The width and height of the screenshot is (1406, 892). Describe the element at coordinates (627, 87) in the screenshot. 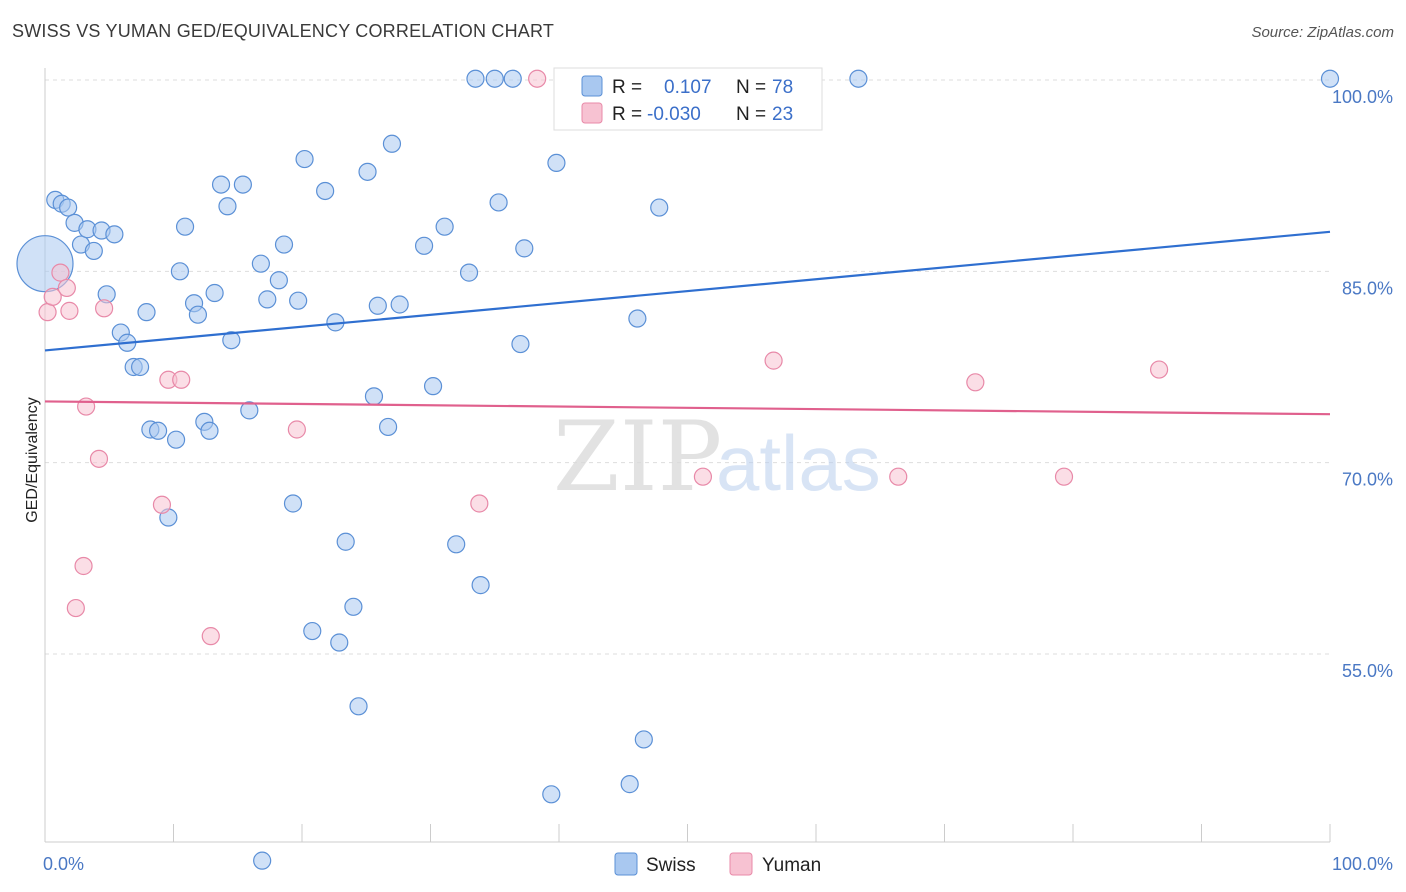

I see `legend-r-label-swiss: R =` at that location.